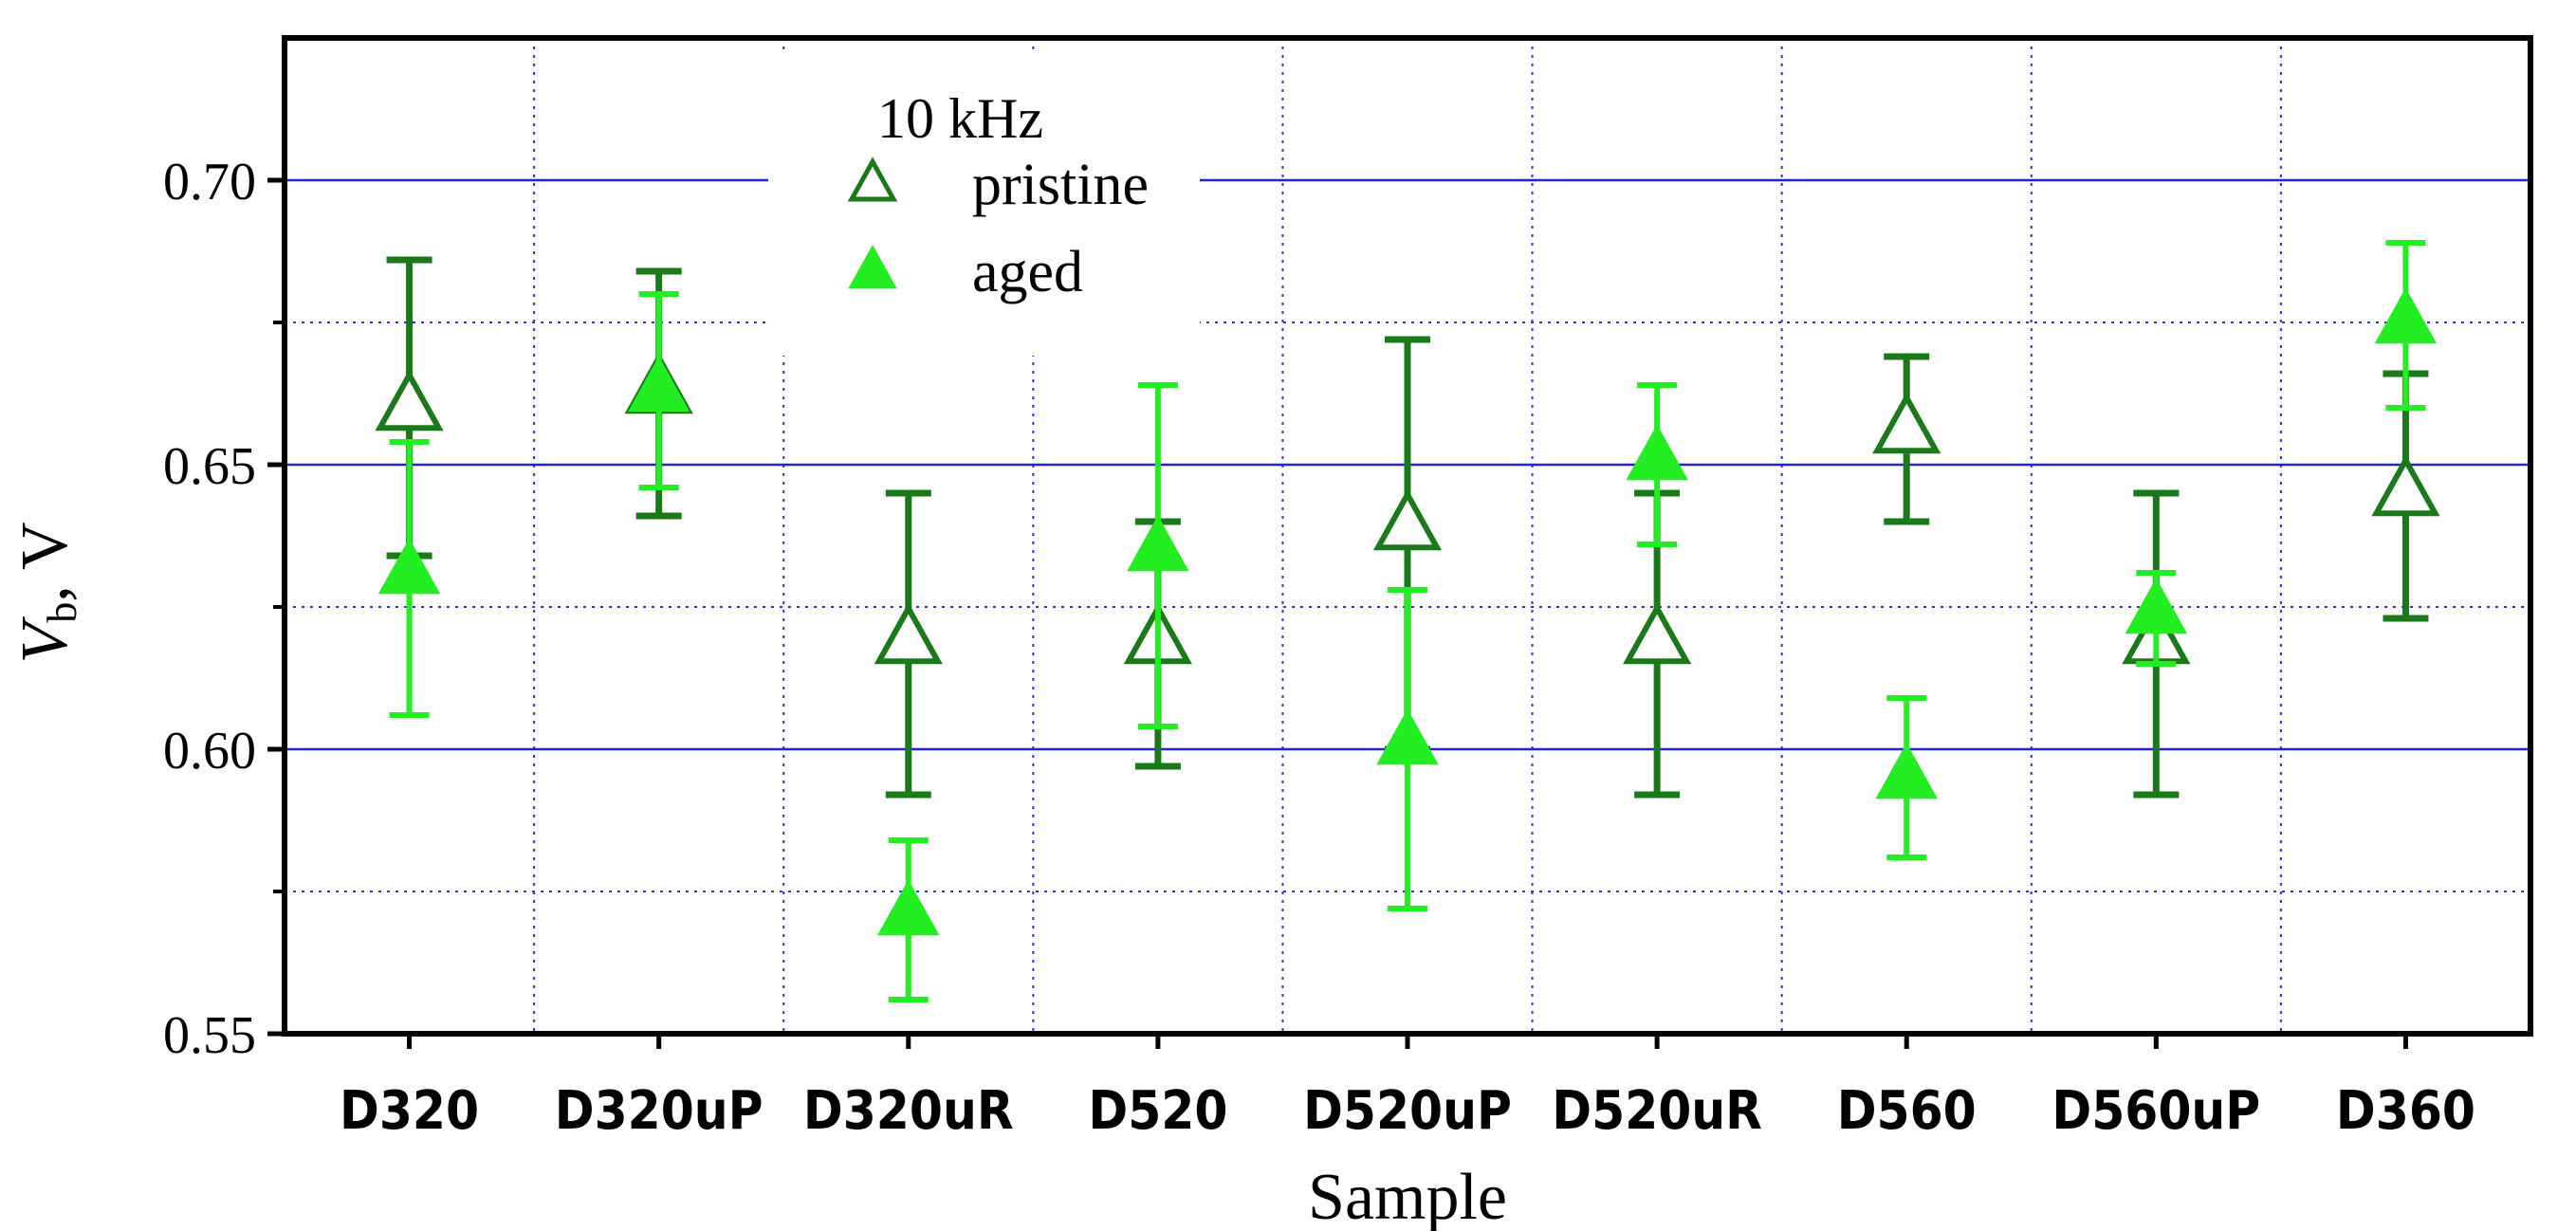 The width and height of the screenshot is (2576, 1231). I want to click on y-axis-label-subscript: b, so click(62, 612).